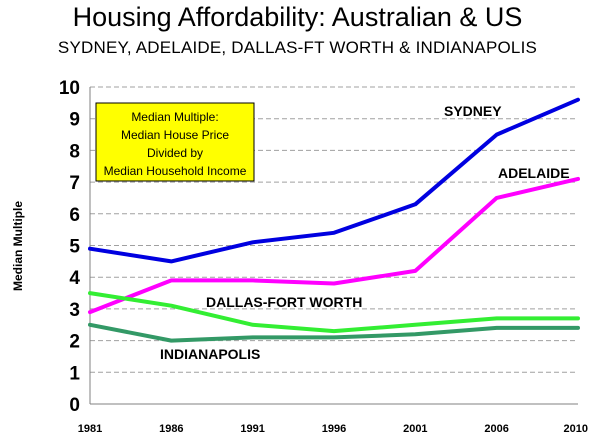 The height and width of the screenshot is (440, 595). I want to click on note-background, so click(175, 142).